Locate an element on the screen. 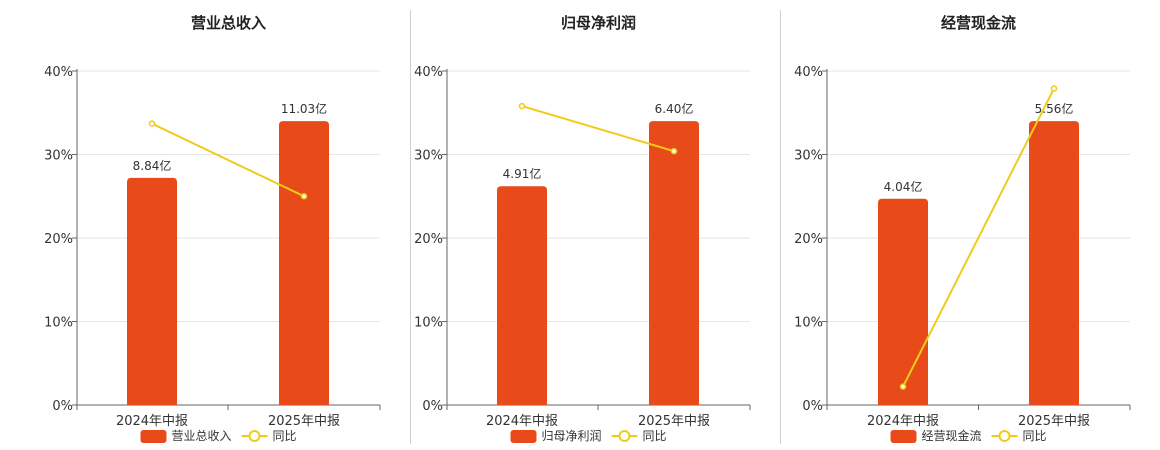 The width and height of the screenshot is (1160, 450). legend-bar-label: 归母净利润 is located at coordinates (572, 436).